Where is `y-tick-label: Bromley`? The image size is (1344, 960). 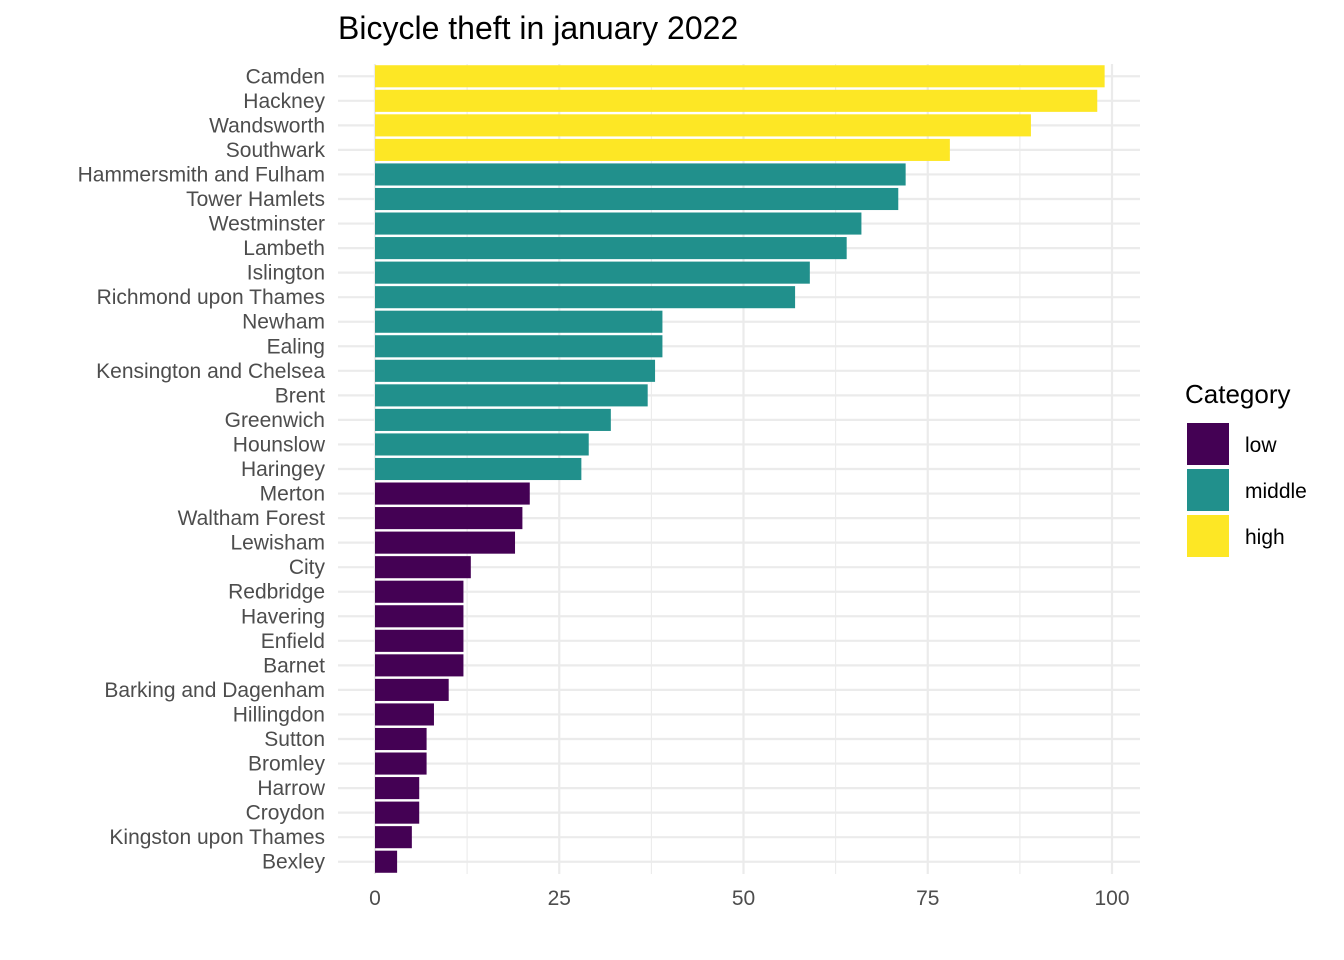 y-tick-label: Bromley is located at coordinates (287, 764).